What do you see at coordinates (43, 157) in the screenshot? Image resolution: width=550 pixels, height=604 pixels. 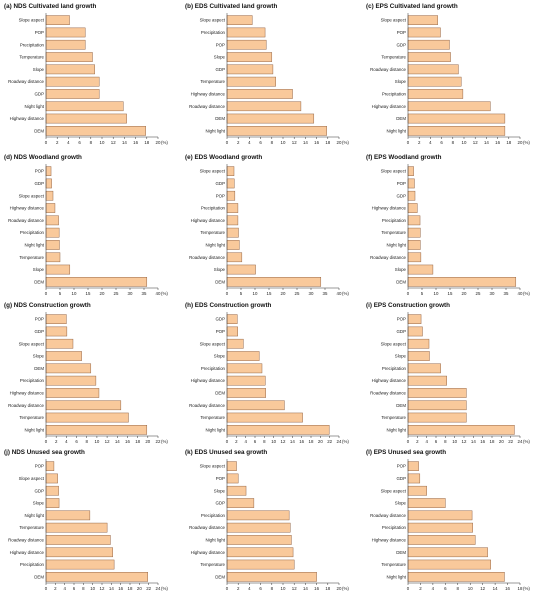 I see `panel-4-title: (d) NDS Woodland growth` at bounding box center [43, 157].